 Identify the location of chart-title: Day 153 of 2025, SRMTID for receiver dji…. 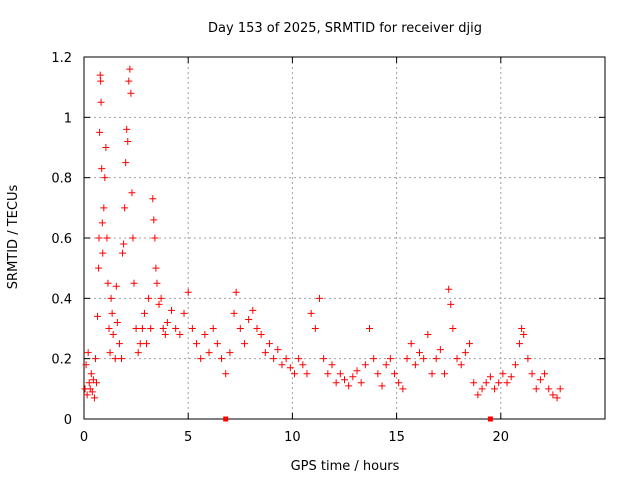
(345, 28).